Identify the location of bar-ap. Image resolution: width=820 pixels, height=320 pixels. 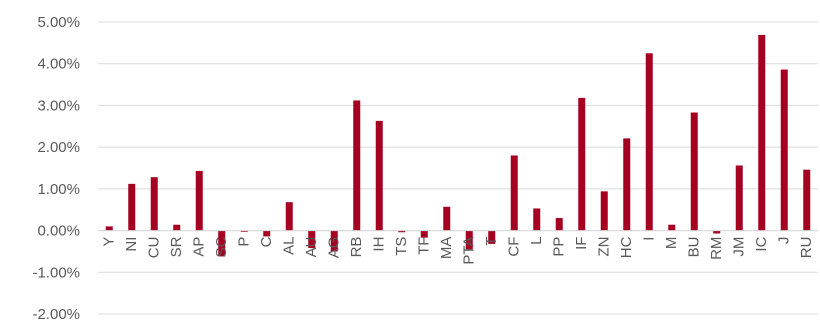
(199, 200).